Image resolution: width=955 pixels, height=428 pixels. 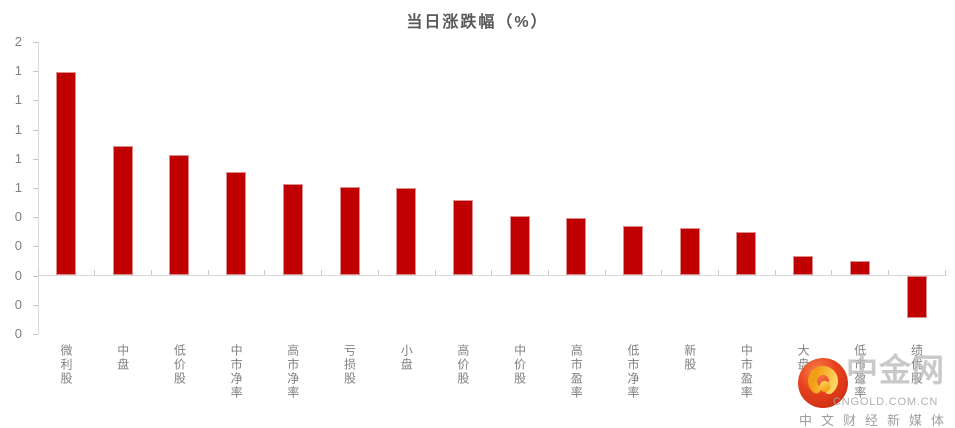 I want to click on bar-高市盈率, so click(x=576, y=247).